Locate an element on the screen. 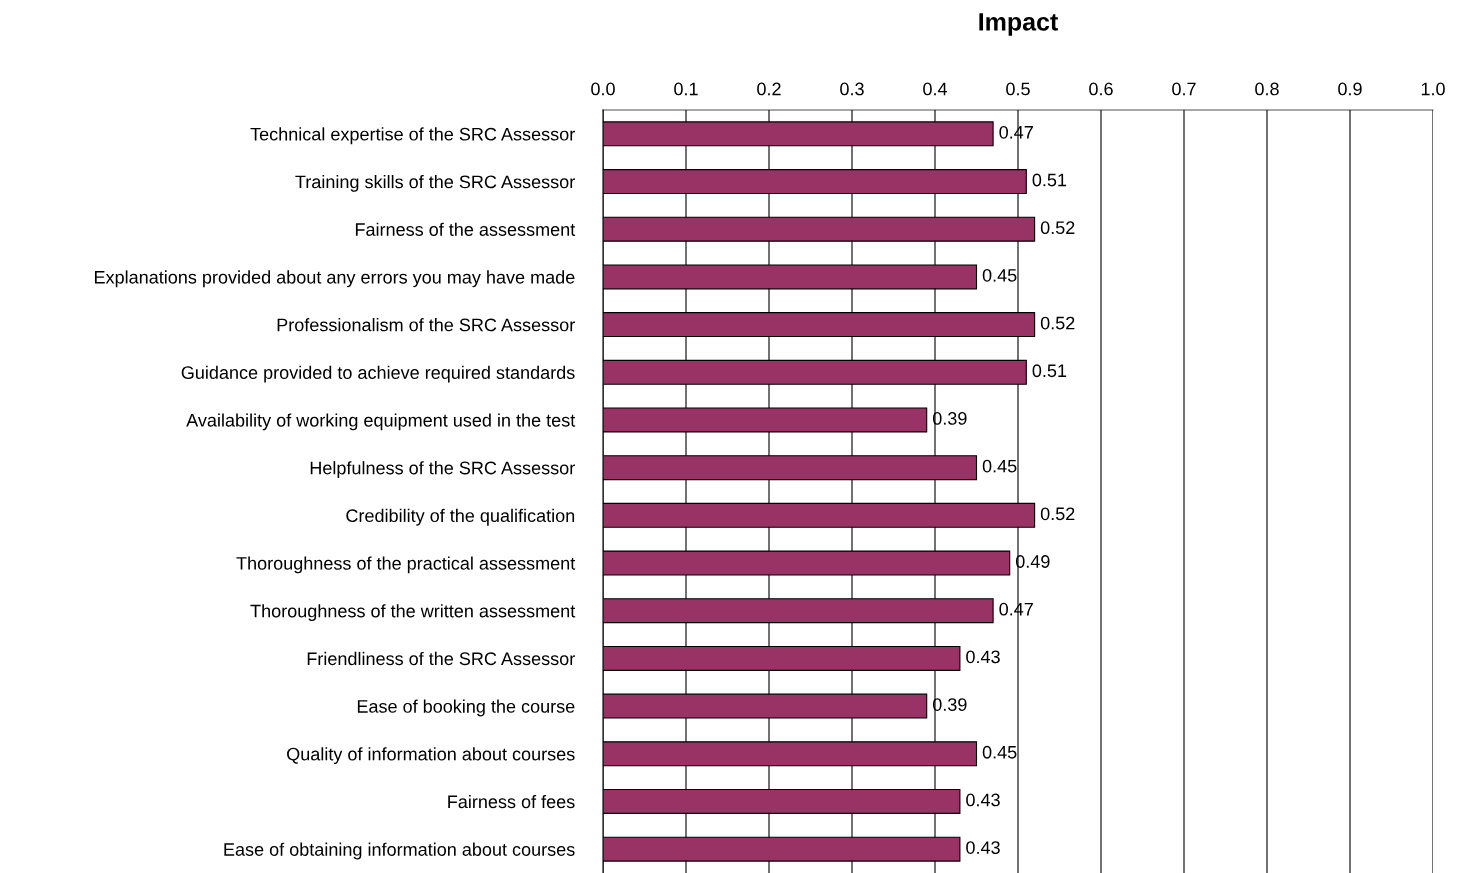  x-tick-label: 0.2 is located at coordinates (769, 89).